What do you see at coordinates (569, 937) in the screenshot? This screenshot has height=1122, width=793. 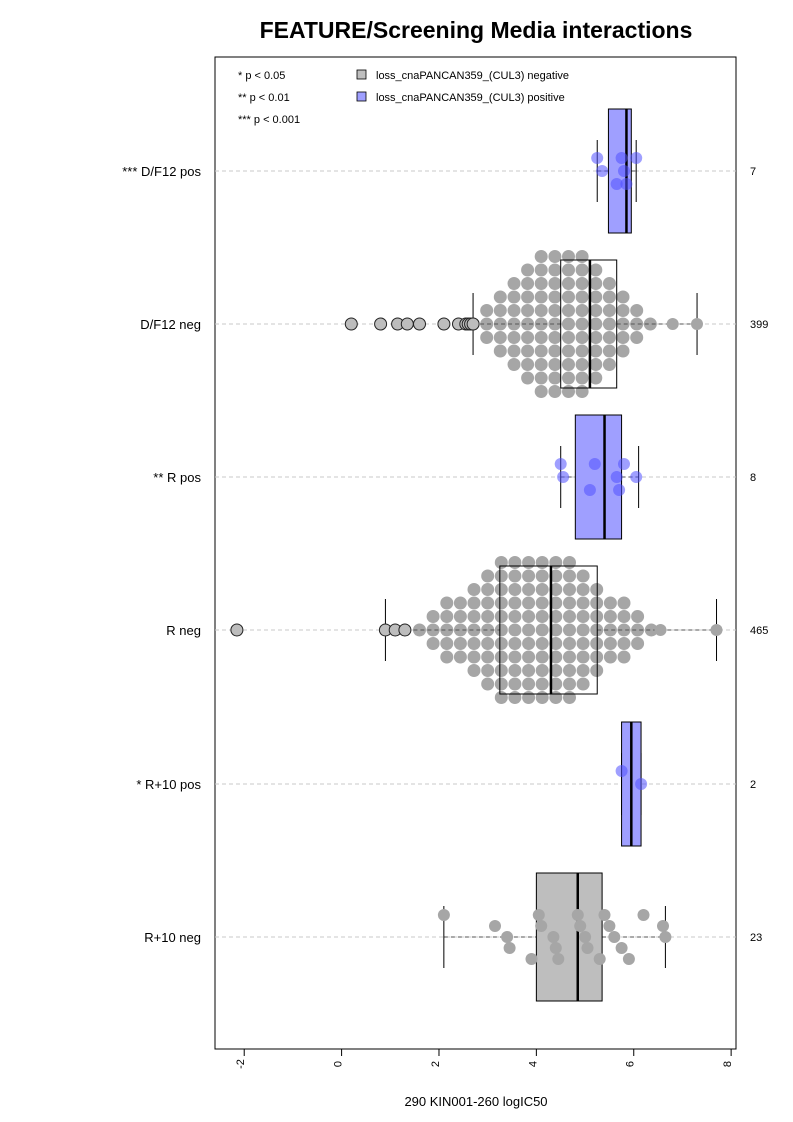 I see `box` at bounding box center [569, 937].